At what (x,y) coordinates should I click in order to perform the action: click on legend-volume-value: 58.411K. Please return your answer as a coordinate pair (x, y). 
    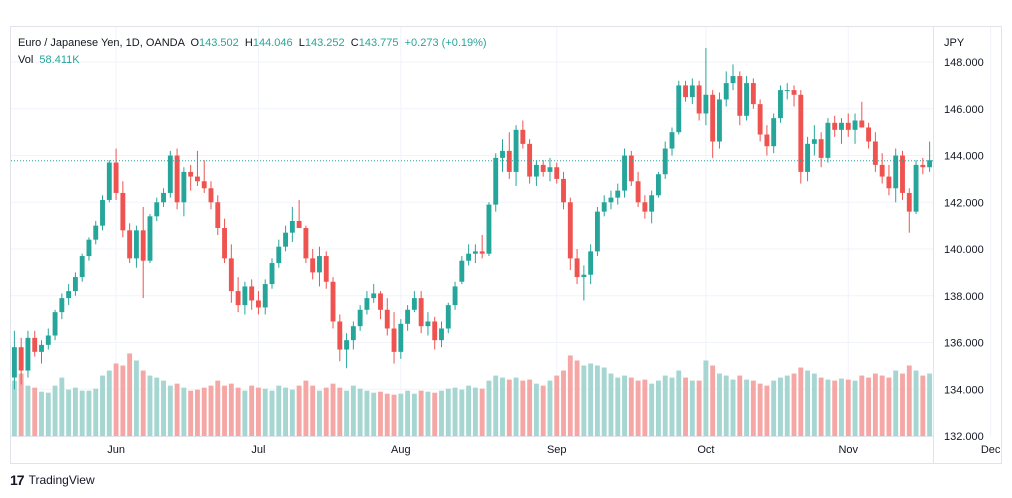
    Looking at the image, I should click on (59, 60).